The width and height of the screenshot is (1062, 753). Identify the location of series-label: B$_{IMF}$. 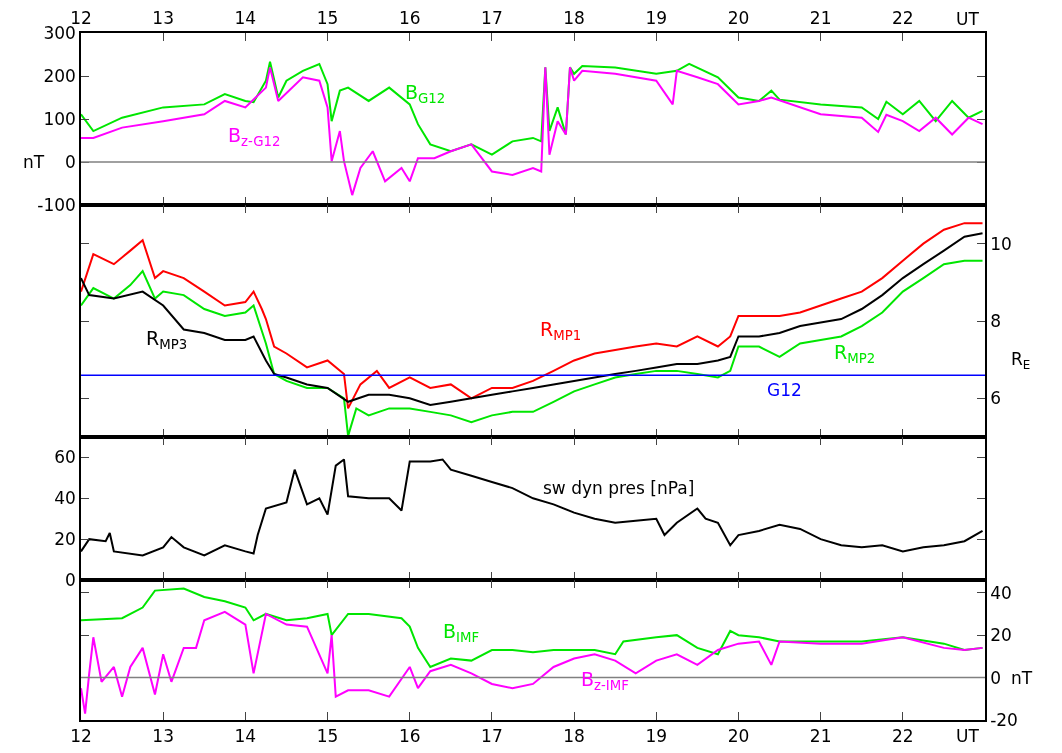
(461, 632).